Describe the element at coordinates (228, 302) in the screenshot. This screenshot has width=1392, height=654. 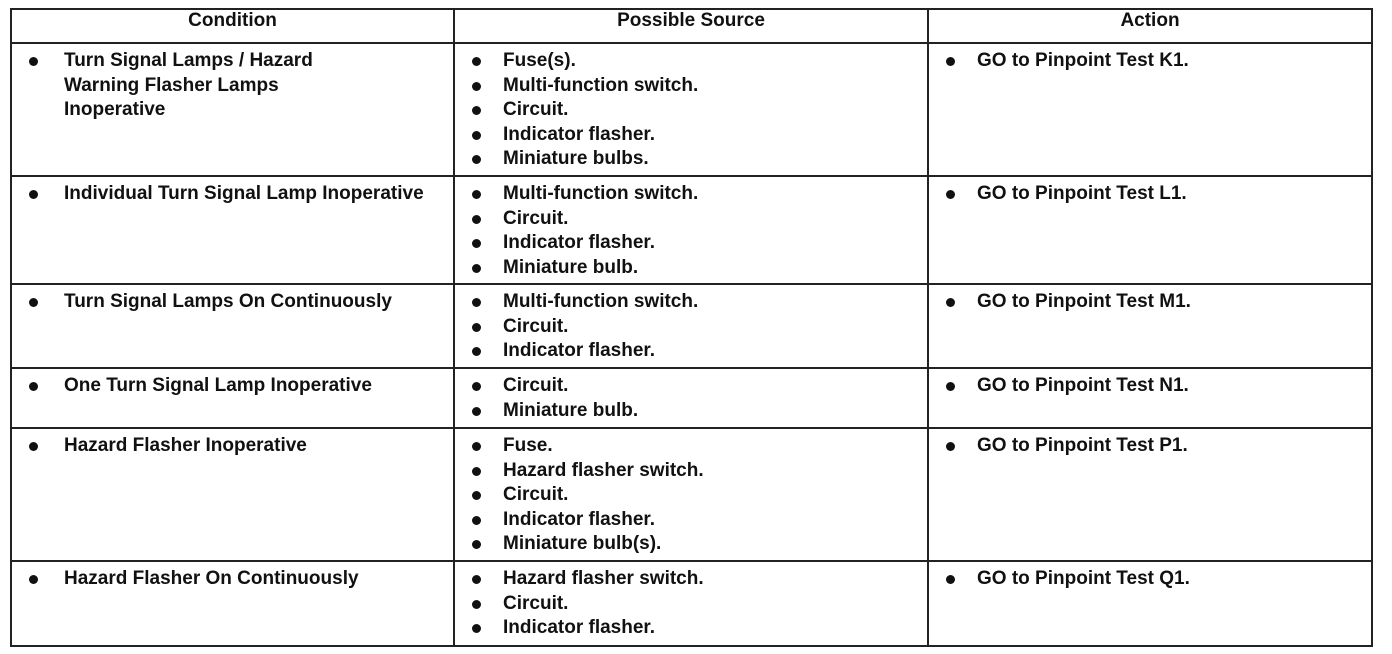
I see `condition: Turn Signal Lamps On Continuously` at that location.